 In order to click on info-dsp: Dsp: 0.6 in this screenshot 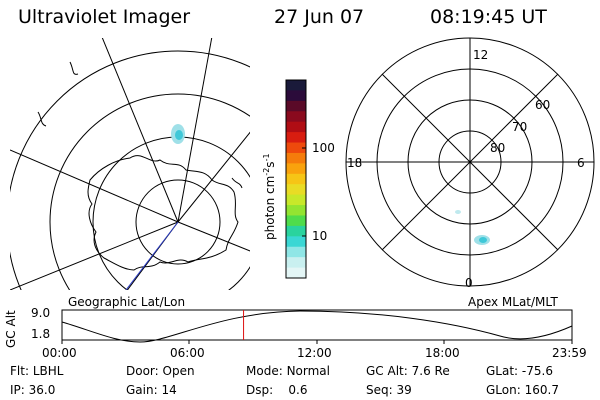, I will do `click(277, 390)`.